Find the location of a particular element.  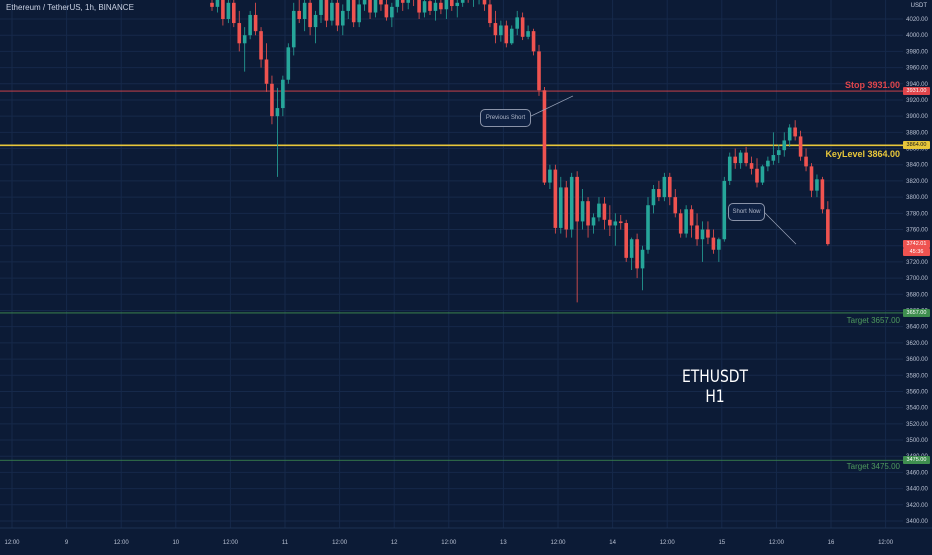

price-tick-label: 3400.00 is located at coordinates (917, 522).